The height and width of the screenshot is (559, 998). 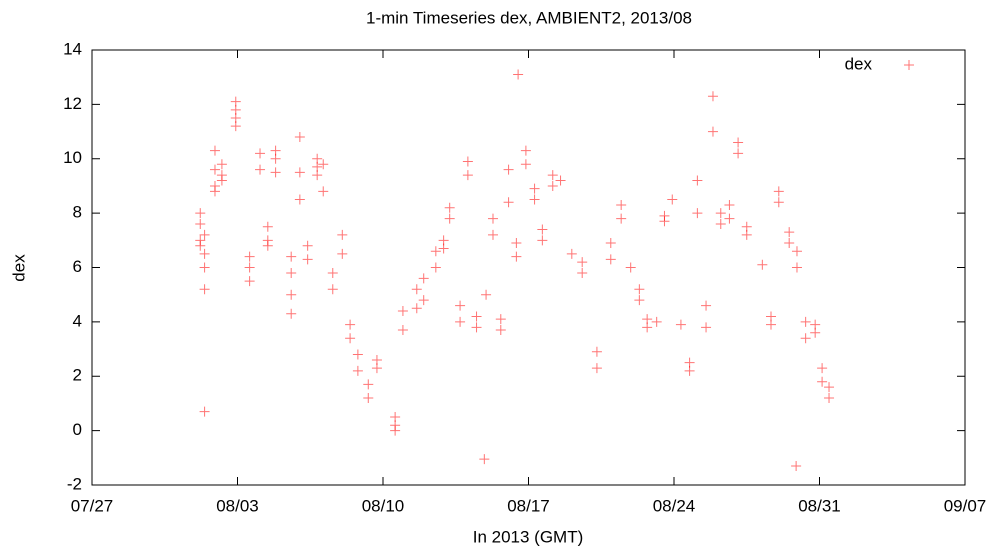 I want to click on y-tick-label: 8, so click(x=77, y=212).